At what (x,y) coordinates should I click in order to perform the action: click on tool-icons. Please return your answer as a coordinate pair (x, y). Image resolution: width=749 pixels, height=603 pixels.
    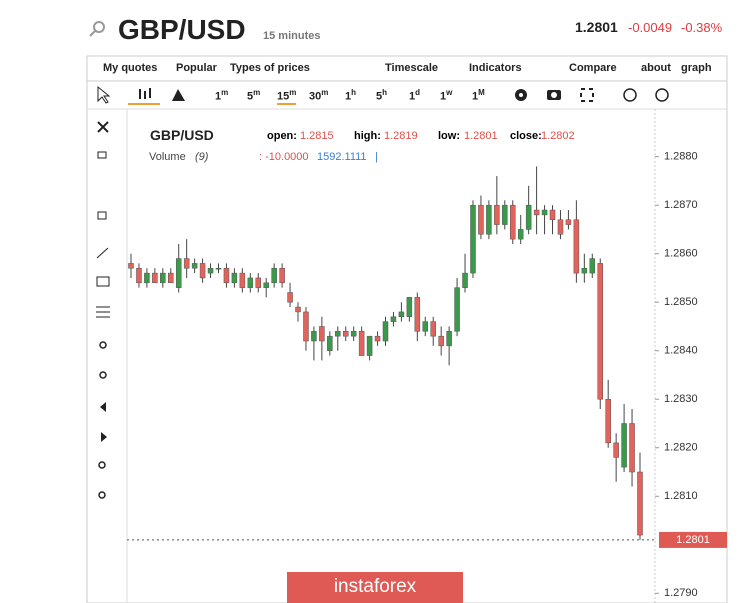
    Looking at the image, I should click on (103, 310).